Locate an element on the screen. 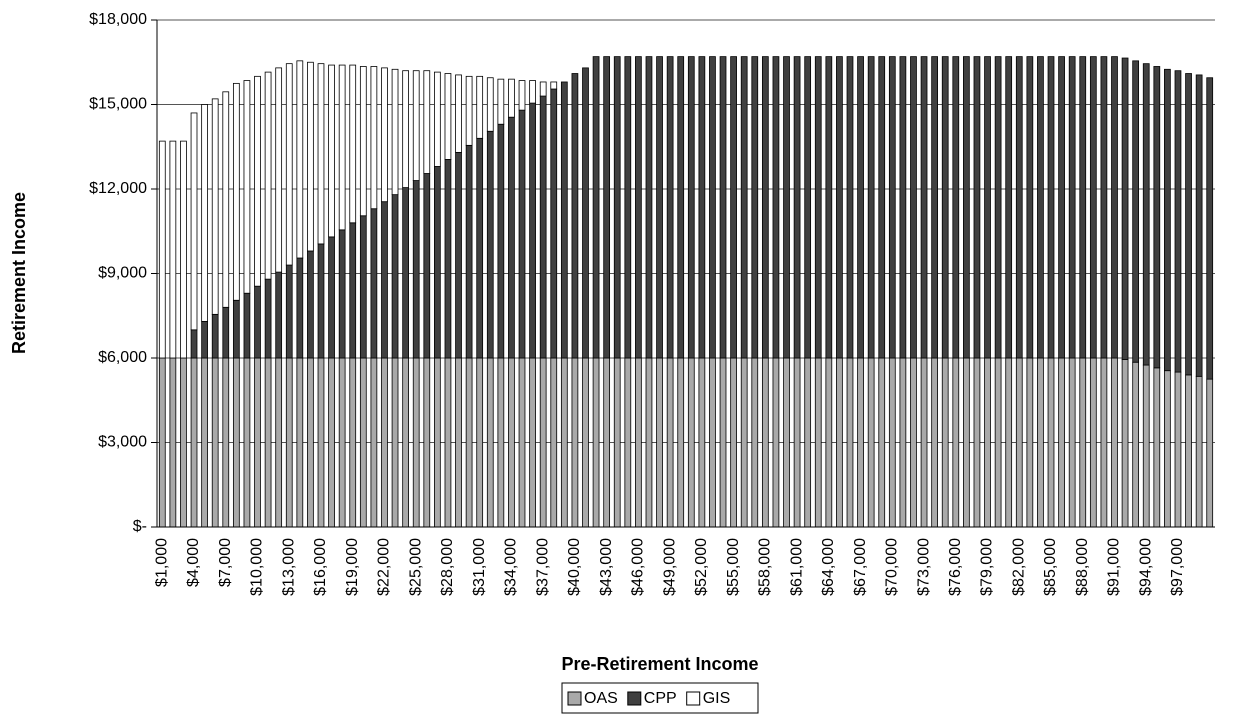 This screenshot has width=1233, height=723. x-tick-label: $25,000 is located at coordinates (415, 567).